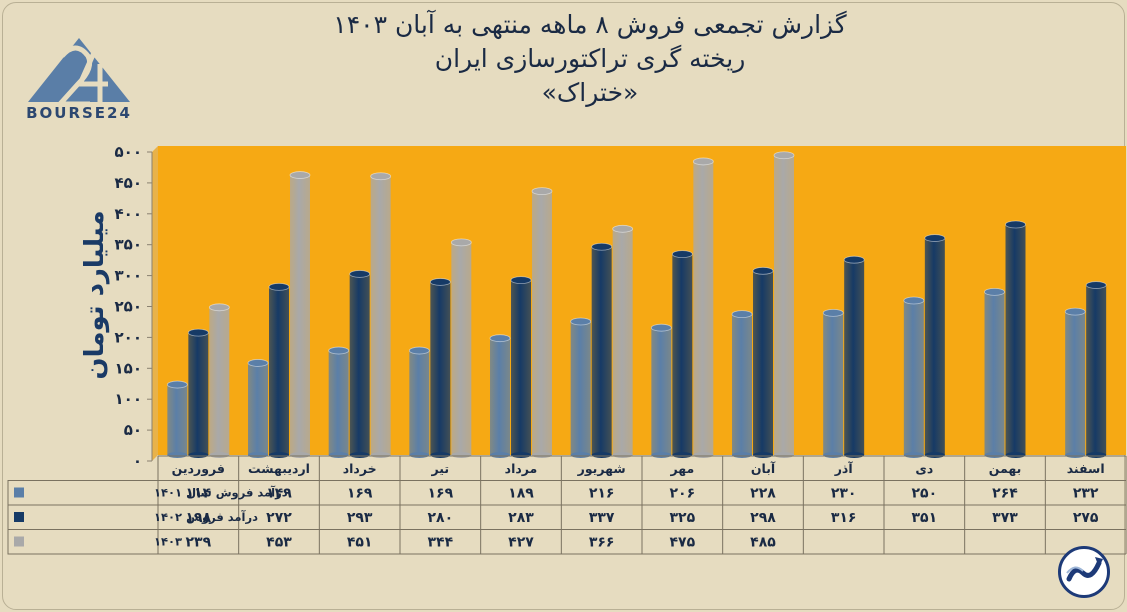 The width and height of the screenshot is (1127, 612). I want to click on data-label: ۲۳۲, so click(1086, 494).